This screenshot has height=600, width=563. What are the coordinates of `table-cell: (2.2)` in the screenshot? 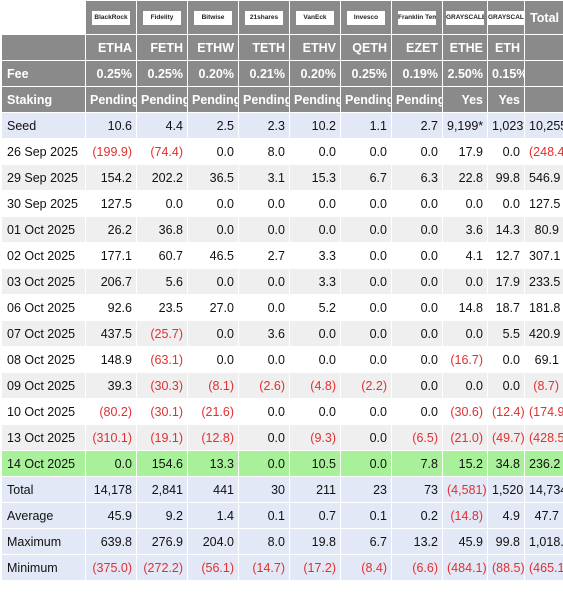 It's located at (366, 385).